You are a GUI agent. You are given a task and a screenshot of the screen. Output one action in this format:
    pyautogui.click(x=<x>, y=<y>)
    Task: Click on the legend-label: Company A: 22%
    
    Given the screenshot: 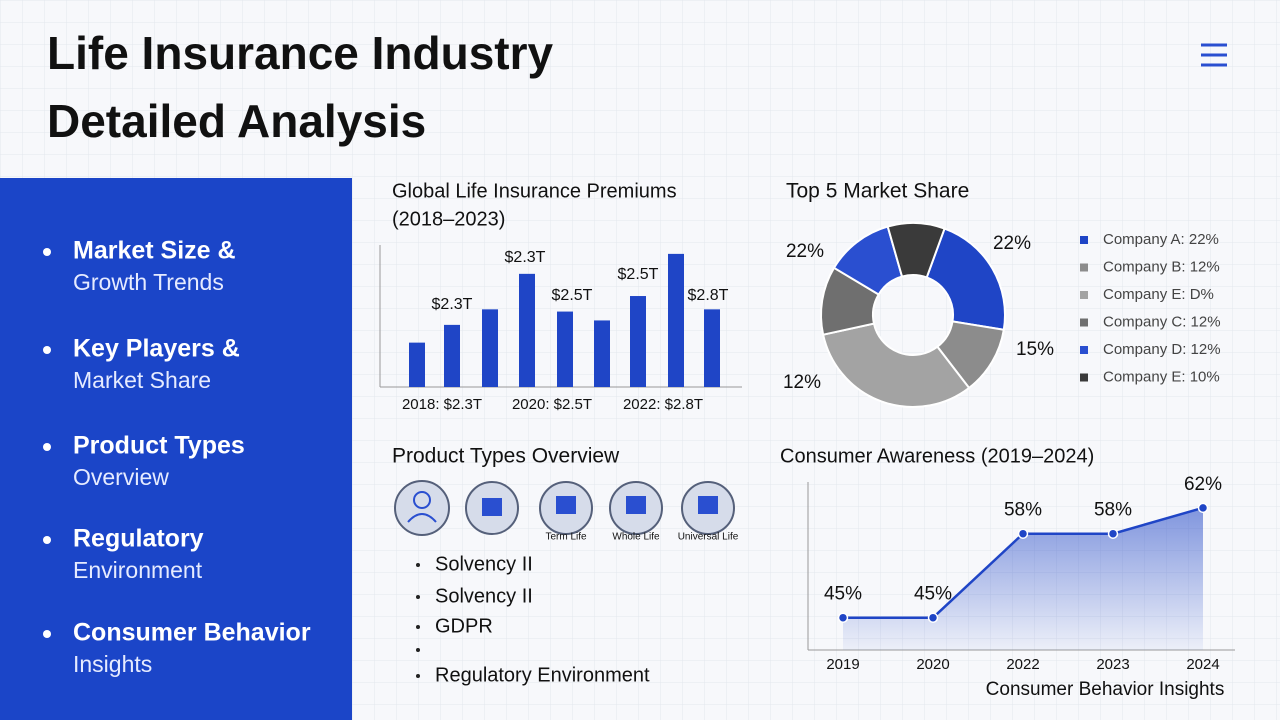 What is the action you would take?
    pyautogui.click(x=1161, y=239)
    